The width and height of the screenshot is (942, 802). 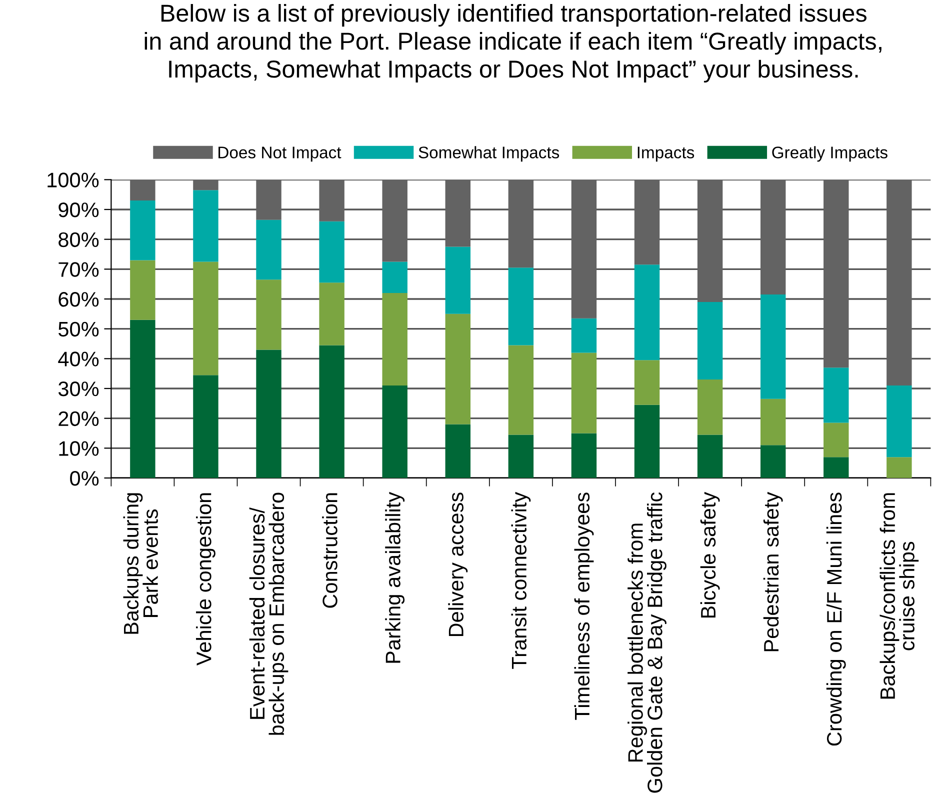 I want to click on y-tick-label: 0%, so click(x=84, y=478).